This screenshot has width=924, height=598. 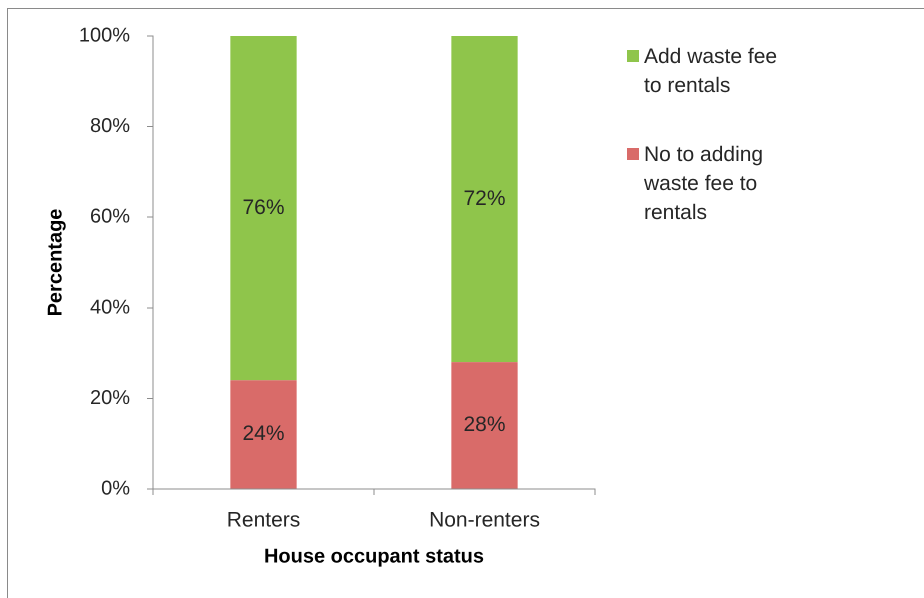 What do you see at coordinates (110, 397) in the screenshot?
I see `y-tick-label: 20%` at bounding box center [110, 397].